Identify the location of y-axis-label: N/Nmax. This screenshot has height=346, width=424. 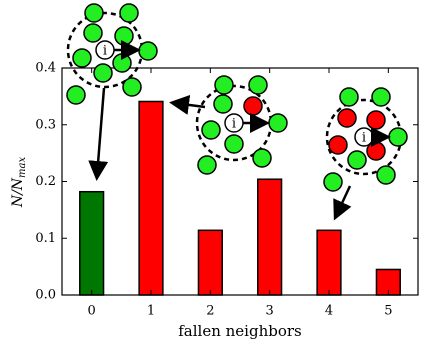
(19, 182).